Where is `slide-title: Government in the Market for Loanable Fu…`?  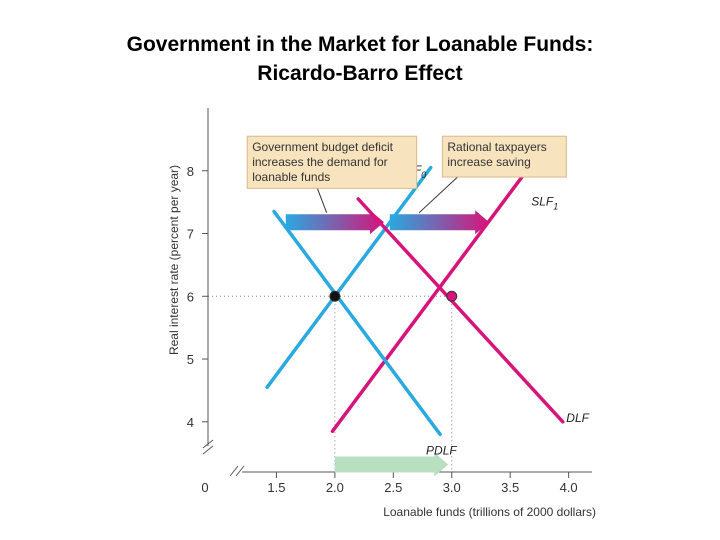
slide-title: Government in the Market for Loanable Fu… is located at coordinates (360, 59).